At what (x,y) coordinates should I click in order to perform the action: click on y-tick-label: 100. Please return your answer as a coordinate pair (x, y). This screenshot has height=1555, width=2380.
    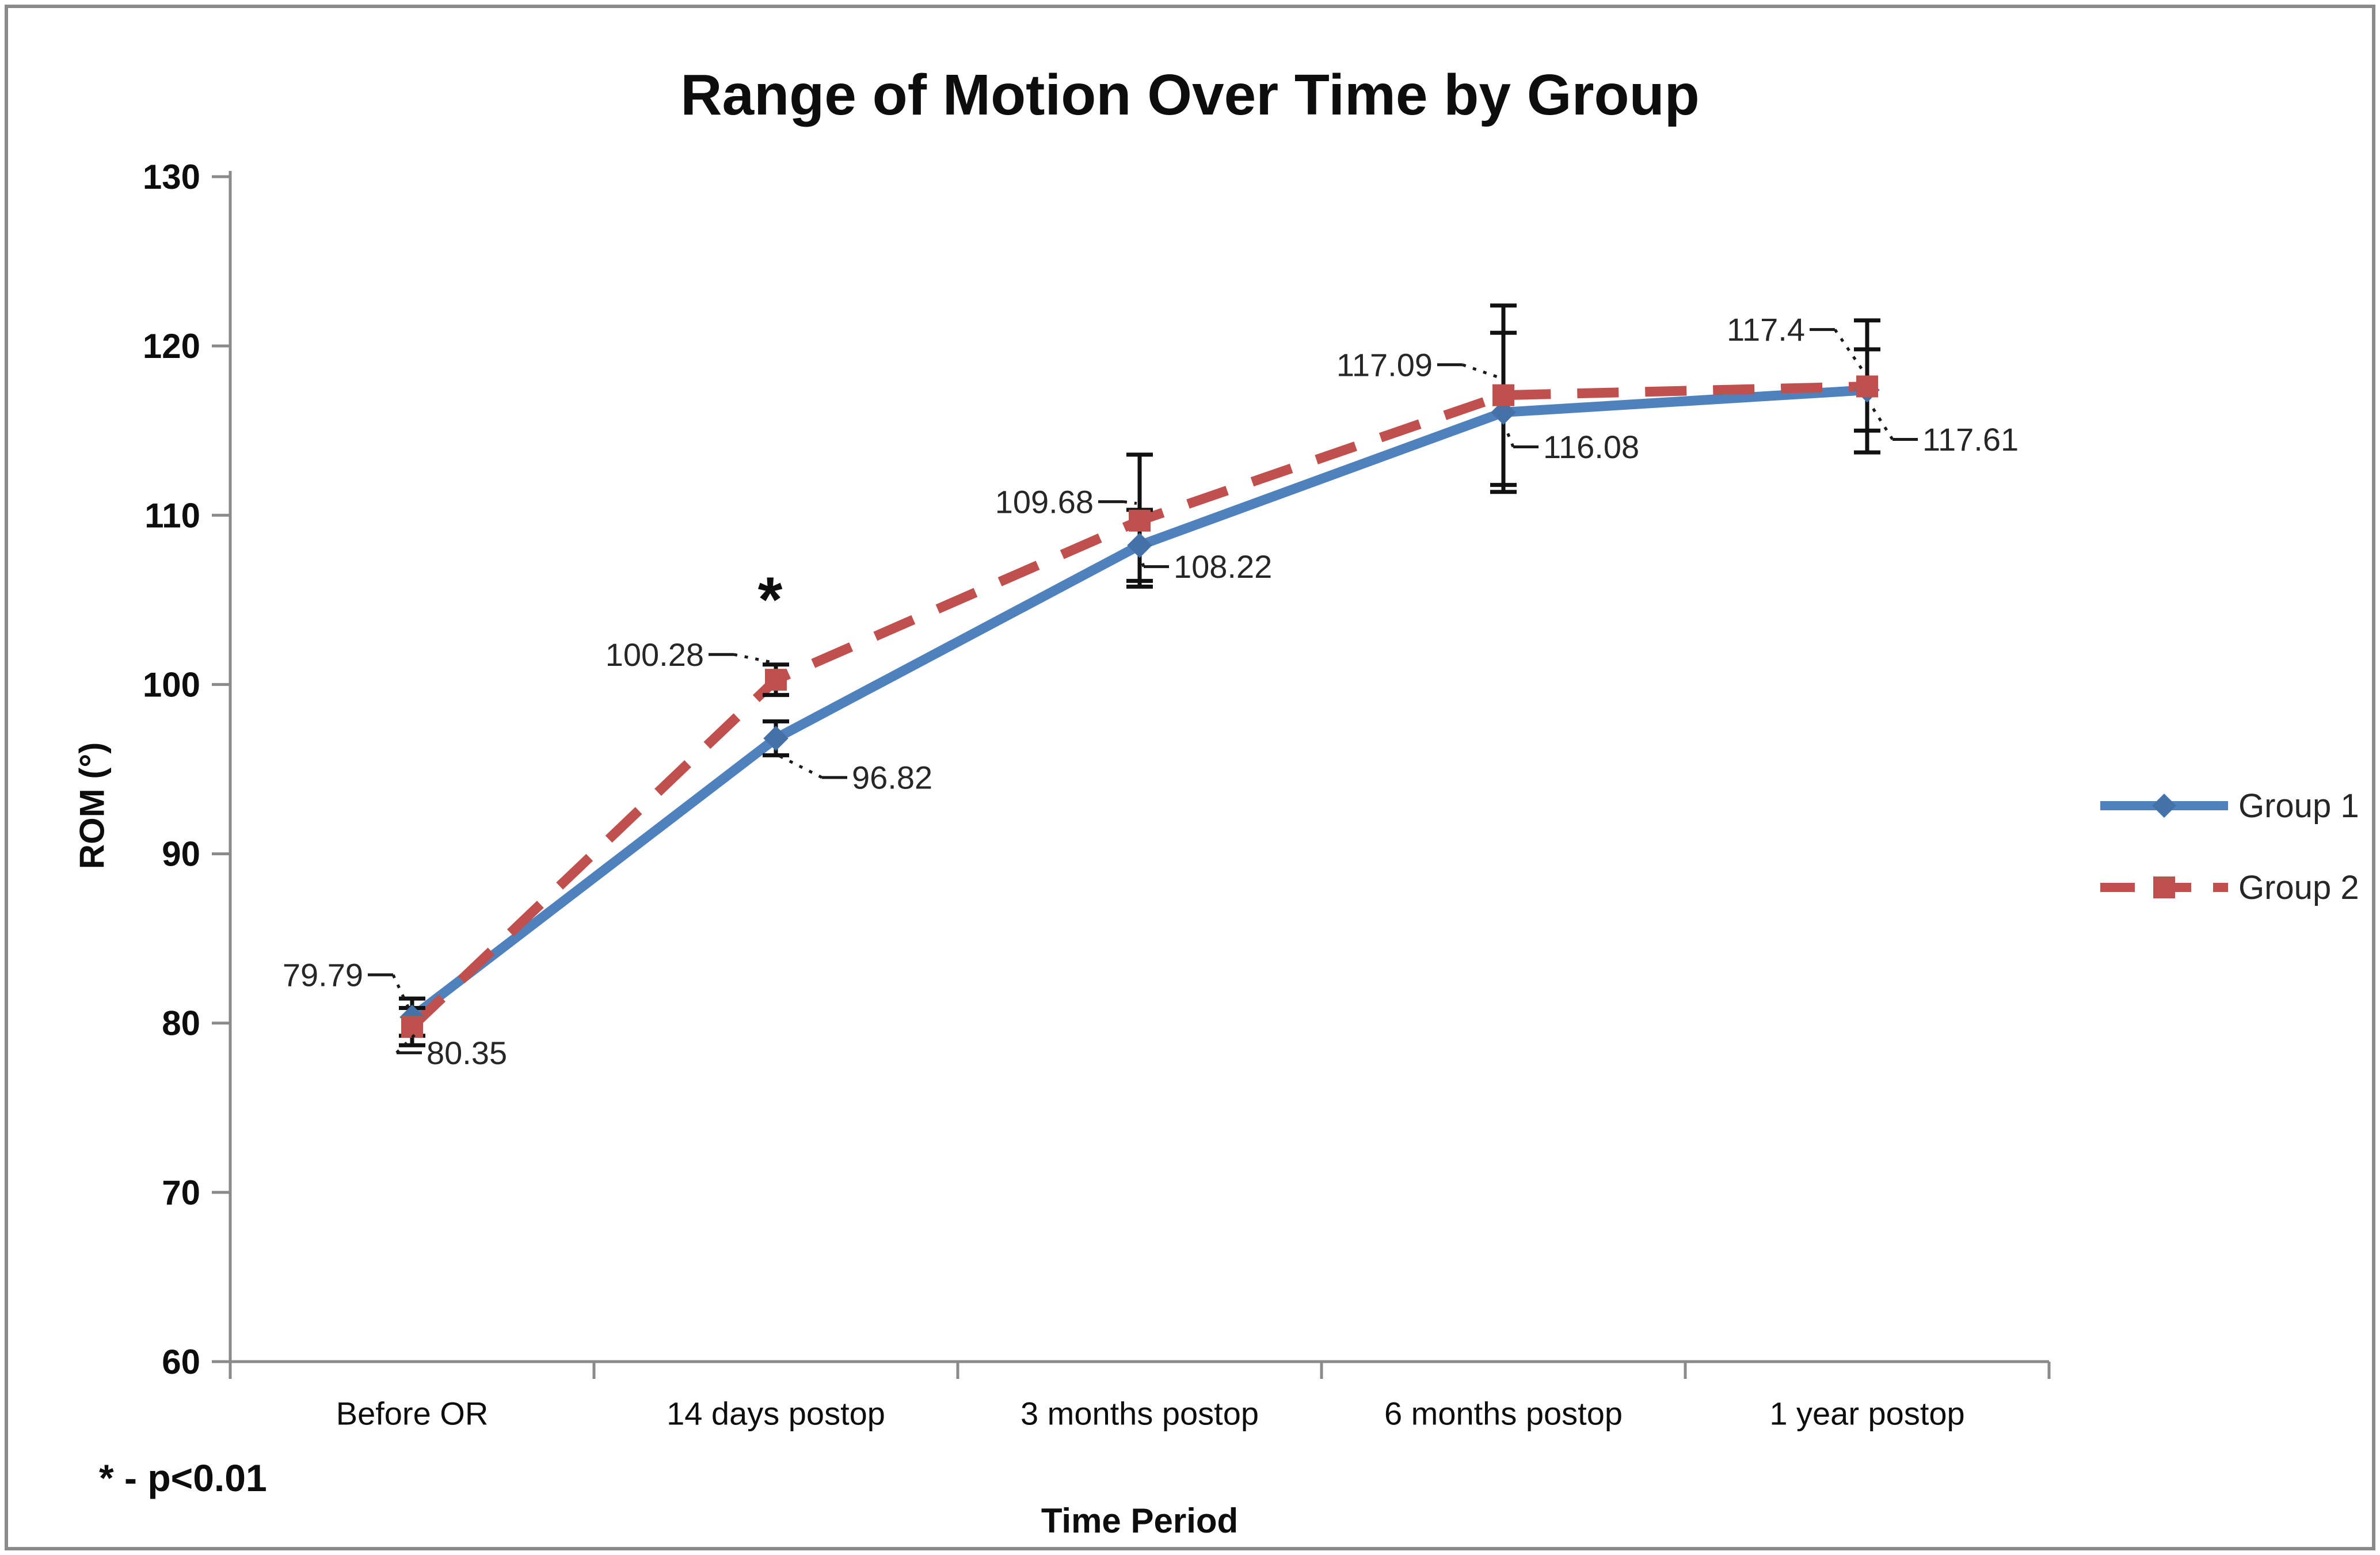
    Looking at the image, I should click on (172, 685).